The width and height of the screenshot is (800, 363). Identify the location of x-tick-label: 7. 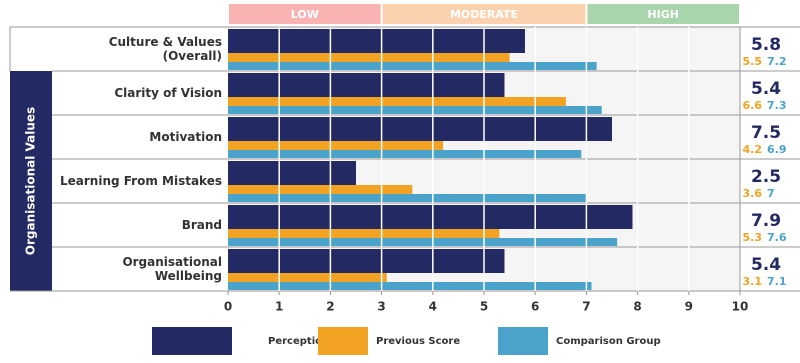
(586, 307).